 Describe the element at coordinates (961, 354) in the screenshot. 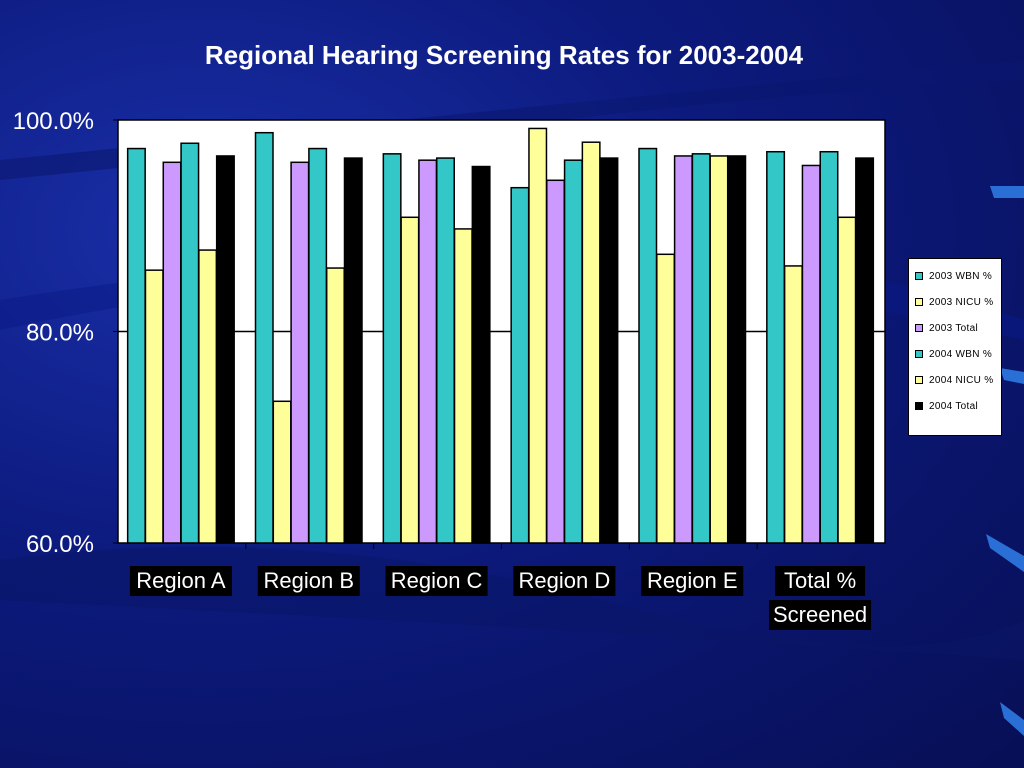

I see `legend-label: 2004 WBN %` at that location.